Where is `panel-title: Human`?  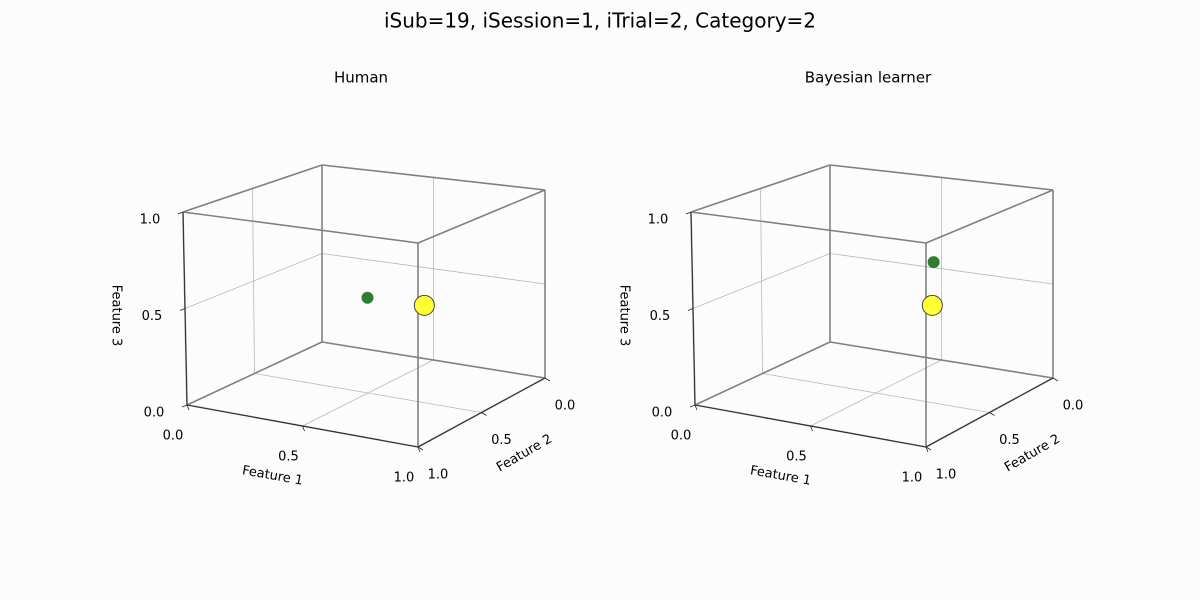 panel-title: Human is located at coordinates (361, 78).